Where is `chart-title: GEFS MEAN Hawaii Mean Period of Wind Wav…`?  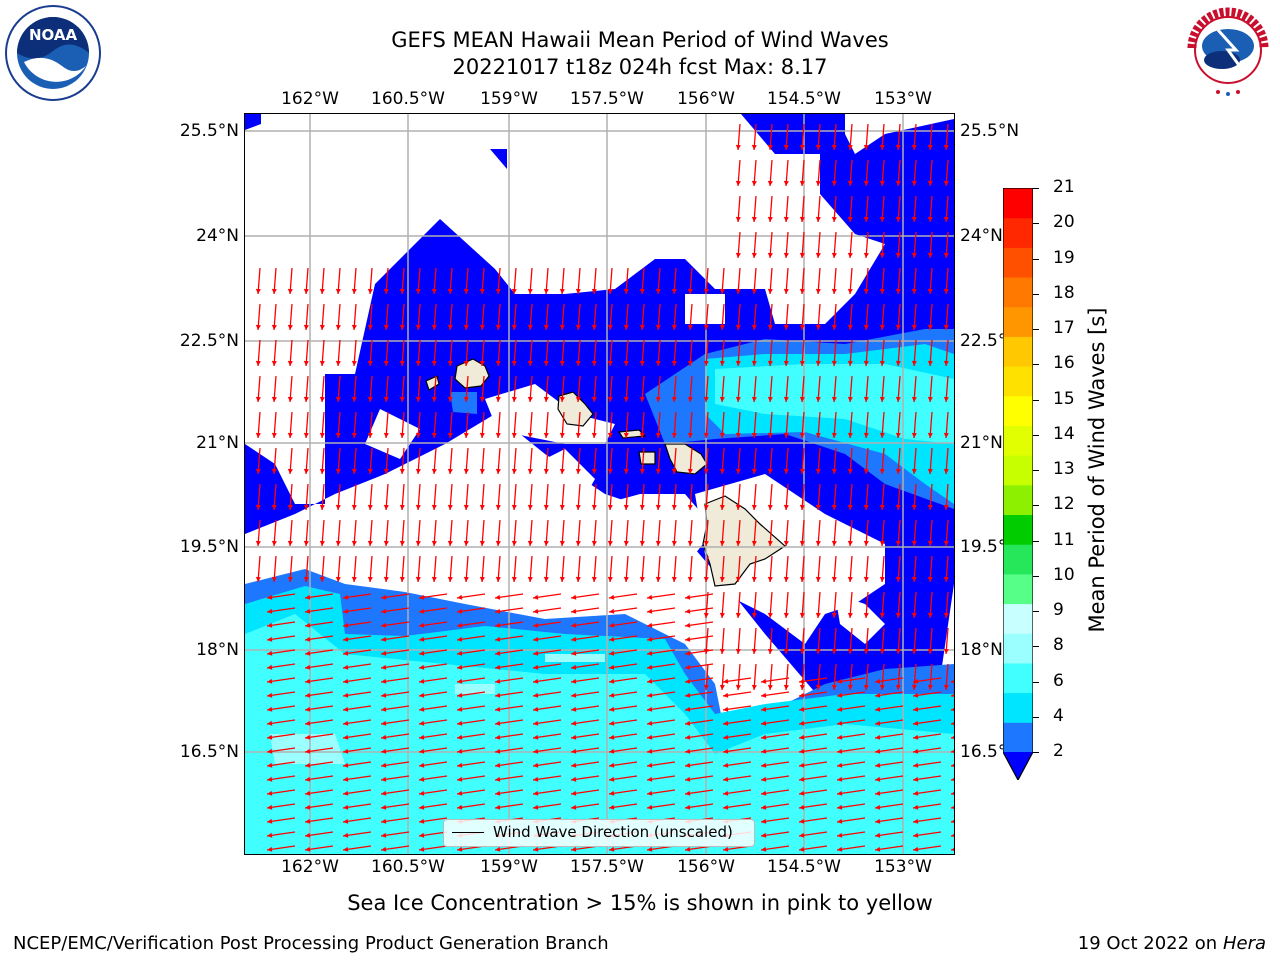 chart-title: GEFS MEAN Hawaii Mean Period of Wind Wav… is located at coordinates (640, 40).